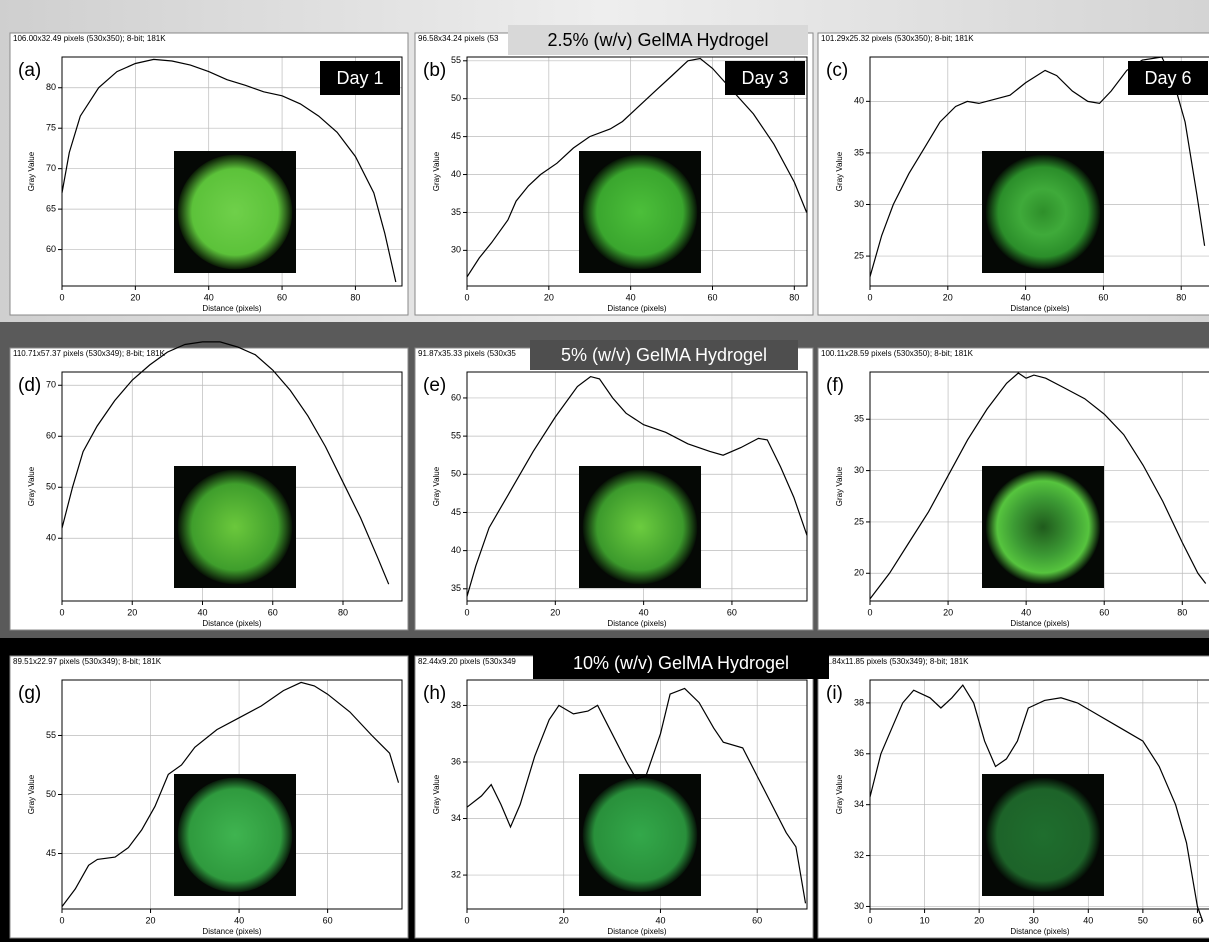 The image size is (1209, 947). I want to click on y-tick-label: 75, so click(51, 128).